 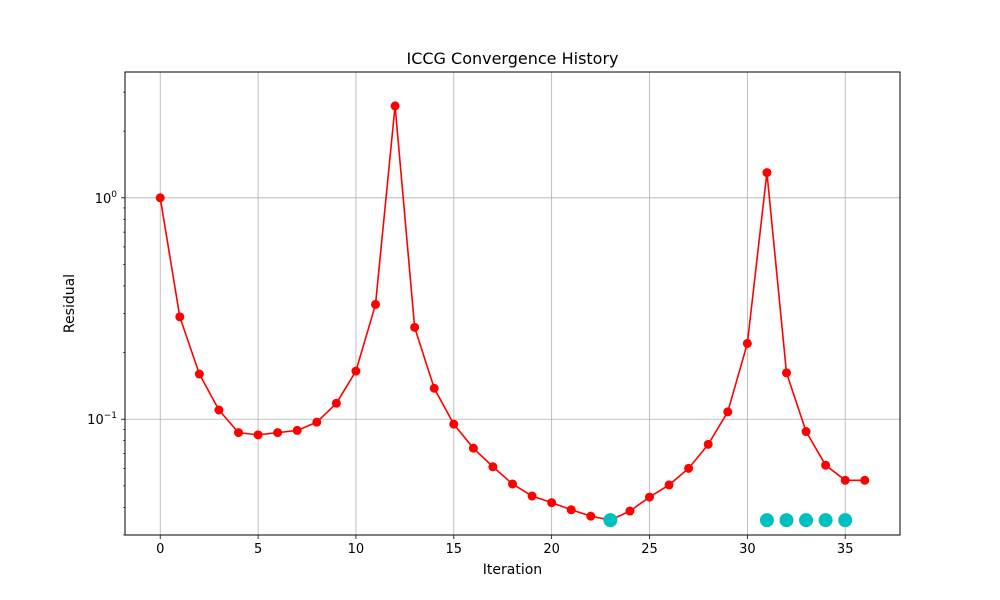 I want to click on x-tick-label: 15, so click(x=454, y=549).